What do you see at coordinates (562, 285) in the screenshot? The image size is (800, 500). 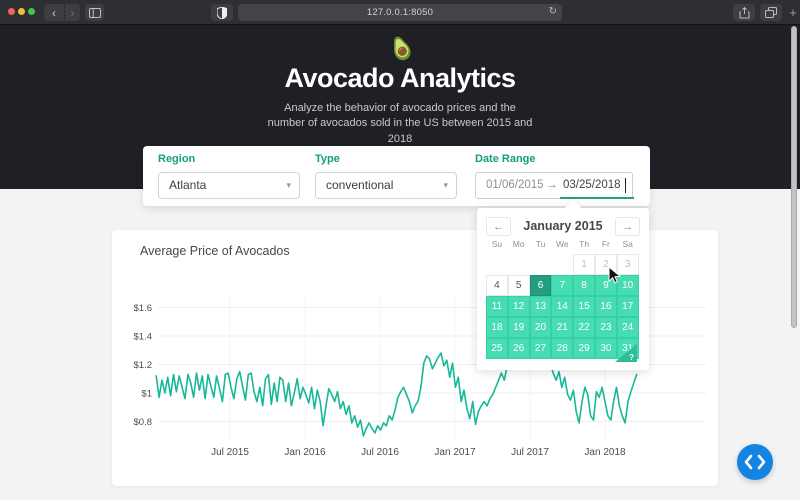 I see `calendar-day: 7` at bounding box center [562, 285].